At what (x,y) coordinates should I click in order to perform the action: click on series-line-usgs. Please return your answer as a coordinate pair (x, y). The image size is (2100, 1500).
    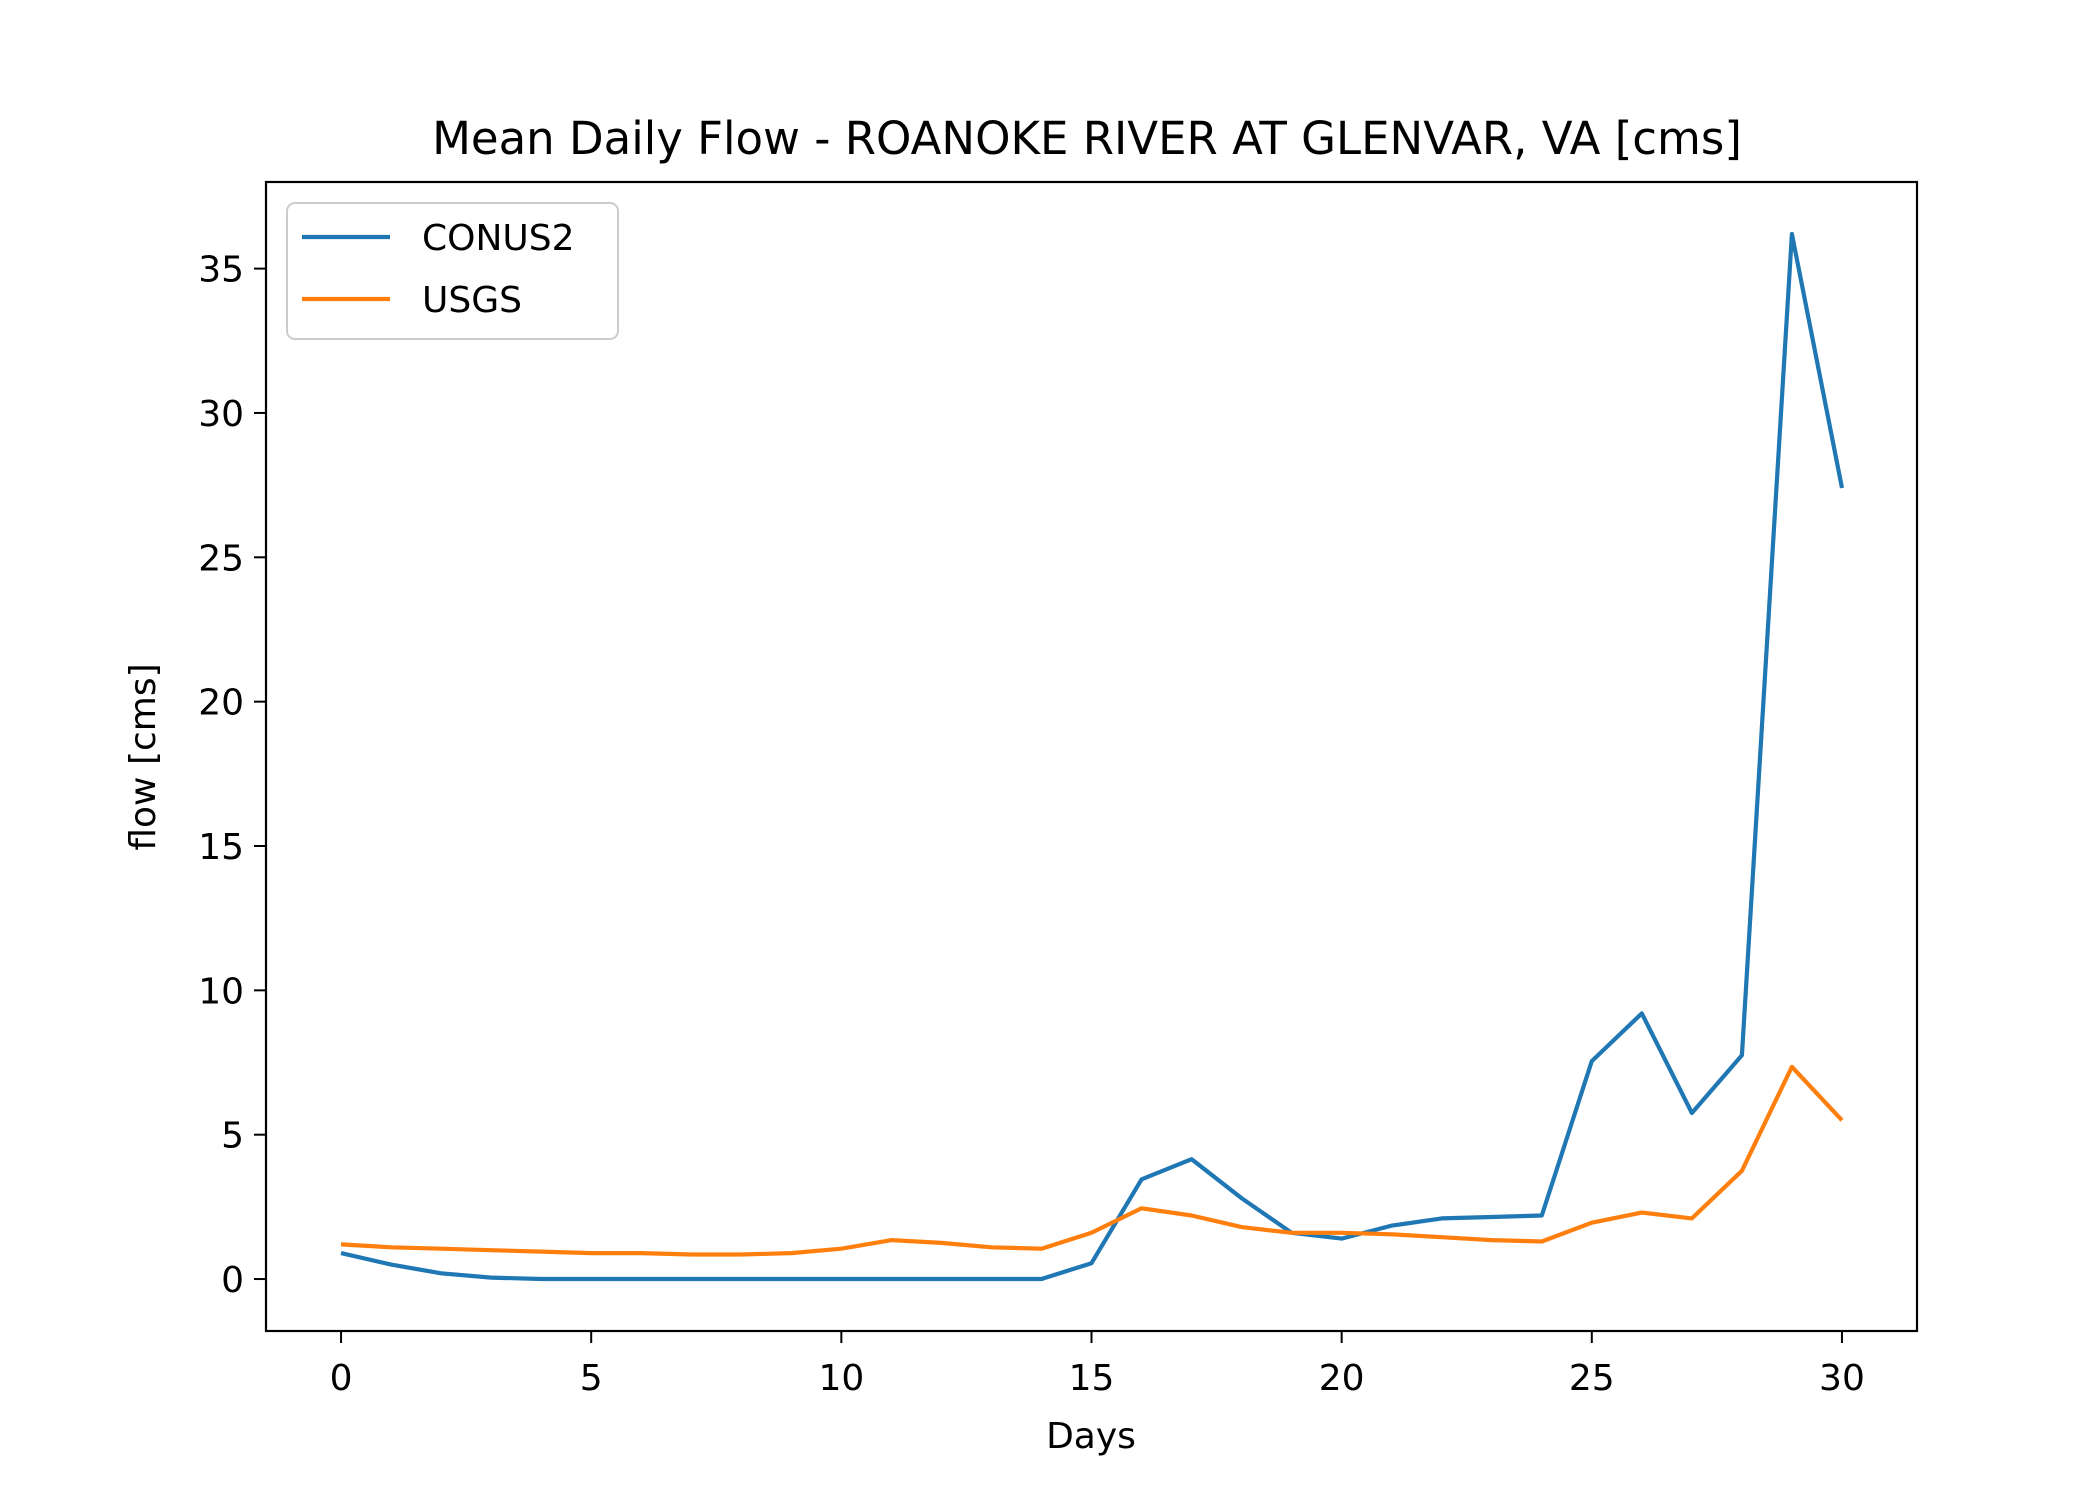
    Looking at the image, I should click on (1092, 1160).